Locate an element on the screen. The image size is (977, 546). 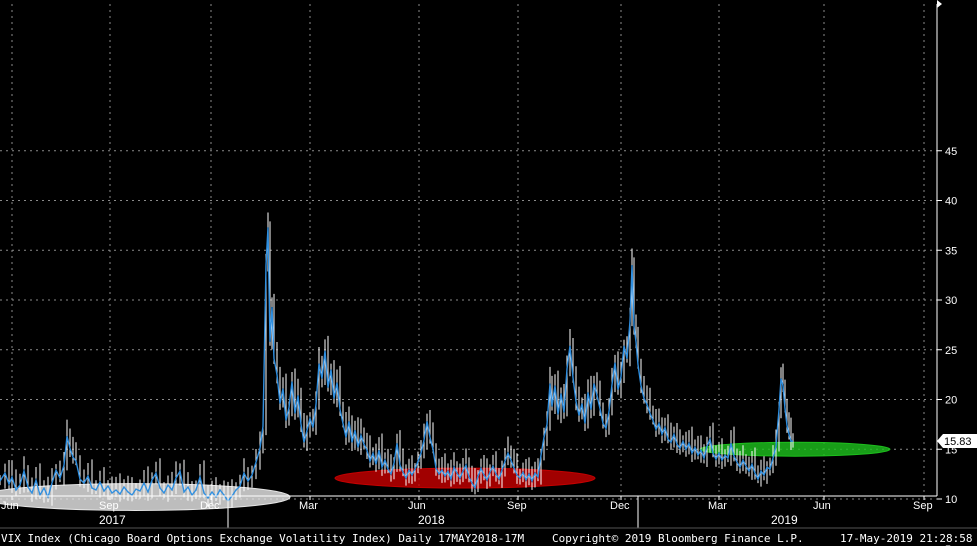
footer-copyright: Copyright© 2019 Bloomberg Finance L.P. is located at coordinates (678, 538).